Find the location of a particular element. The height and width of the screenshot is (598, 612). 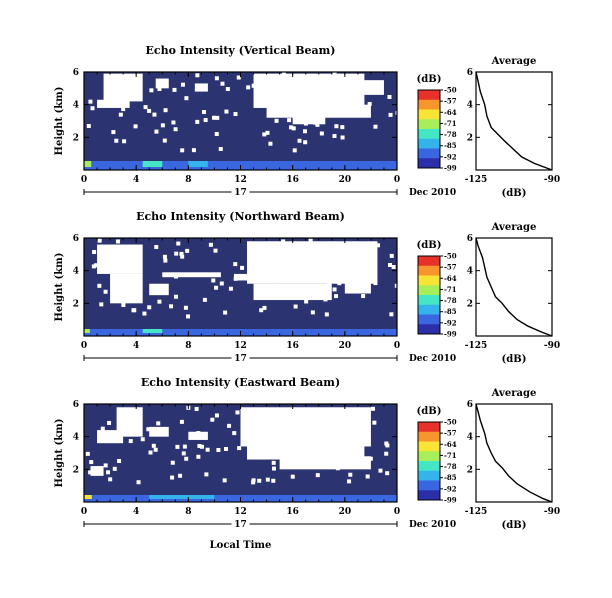

x-tick-label: 8 is located at coordinates (188, 180).